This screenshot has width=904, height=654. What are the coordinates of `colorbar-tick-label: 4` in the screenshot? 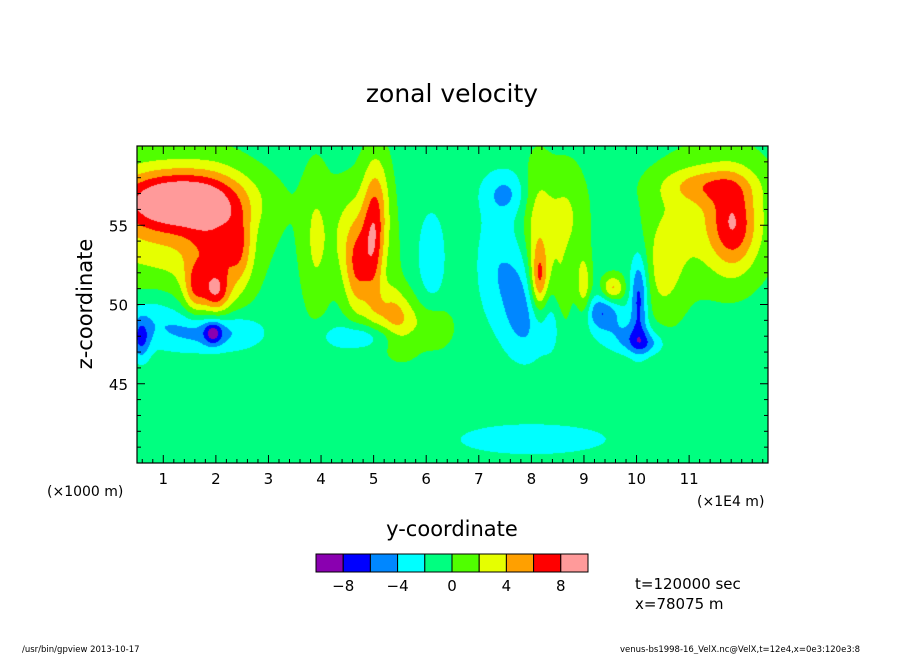 It's located at (507, 586).